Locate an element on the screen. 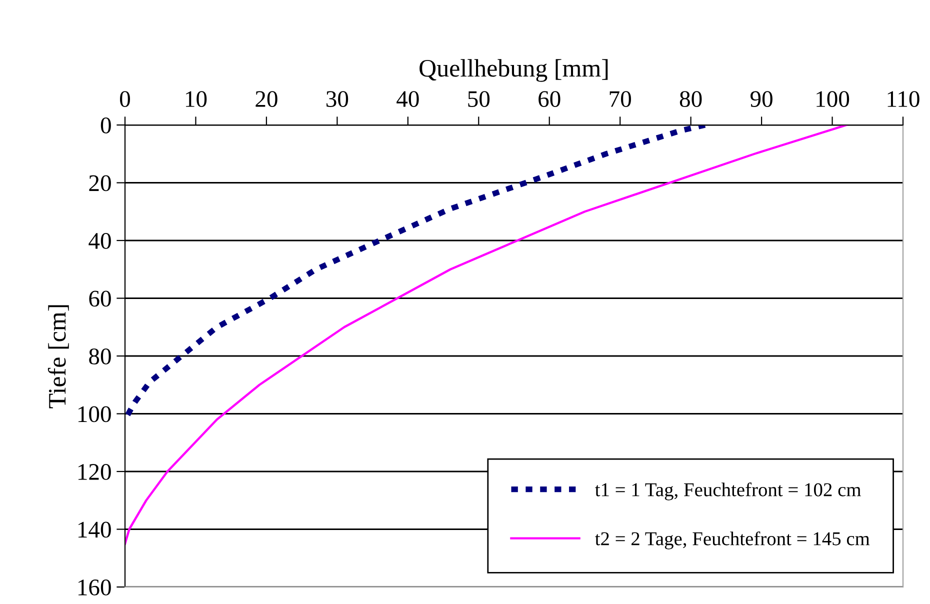 The height and width of the screenshot is (604, 930). y-tick-label: 160 is located at coordinates (94, 587).